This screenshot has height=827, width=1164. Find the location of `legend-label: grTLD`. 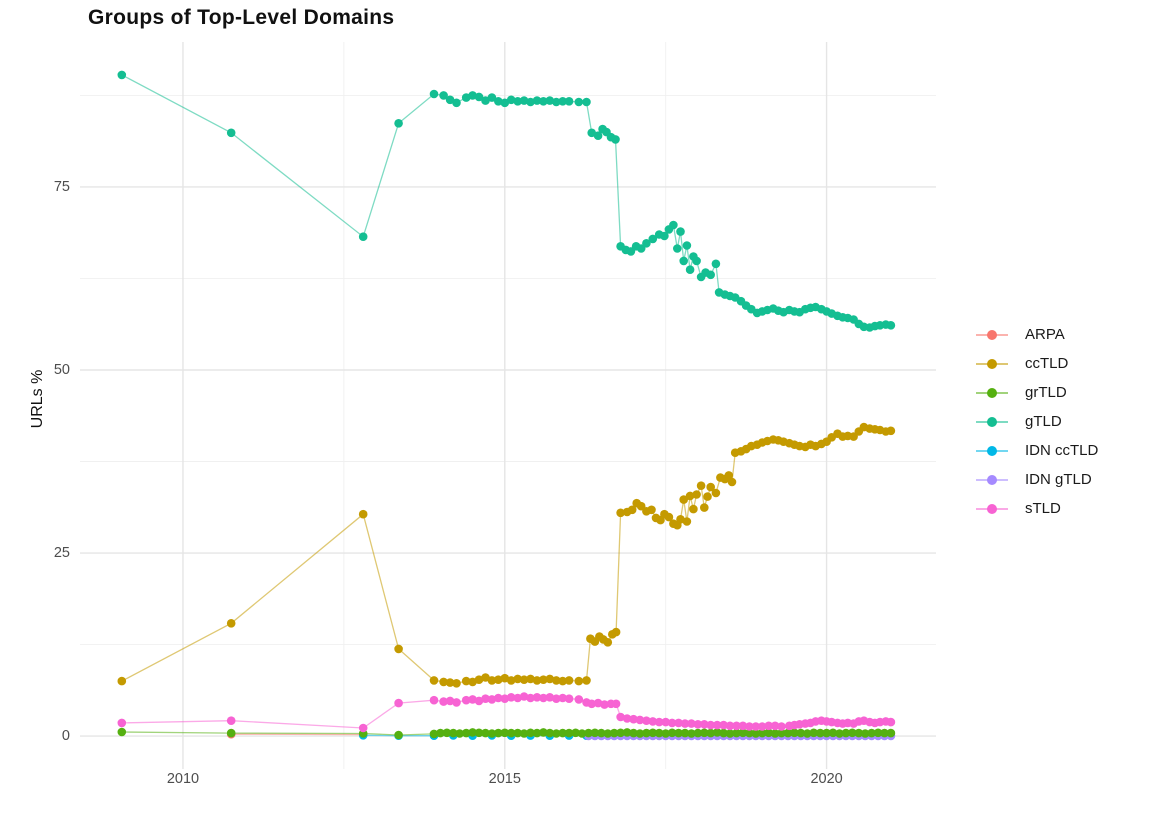

legend-label: grTLD is located at coordinates (1046, 392).